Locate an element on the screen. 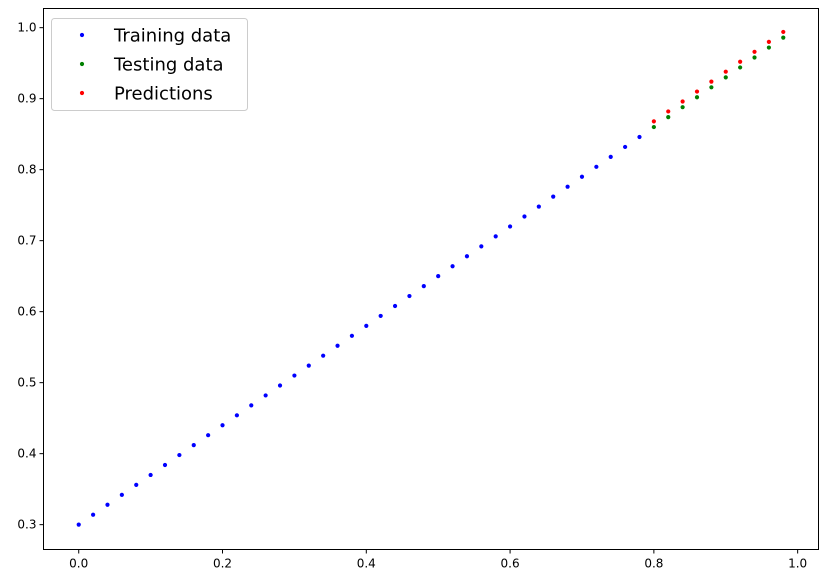  series-testing-data is located at coordinates (718, 82).